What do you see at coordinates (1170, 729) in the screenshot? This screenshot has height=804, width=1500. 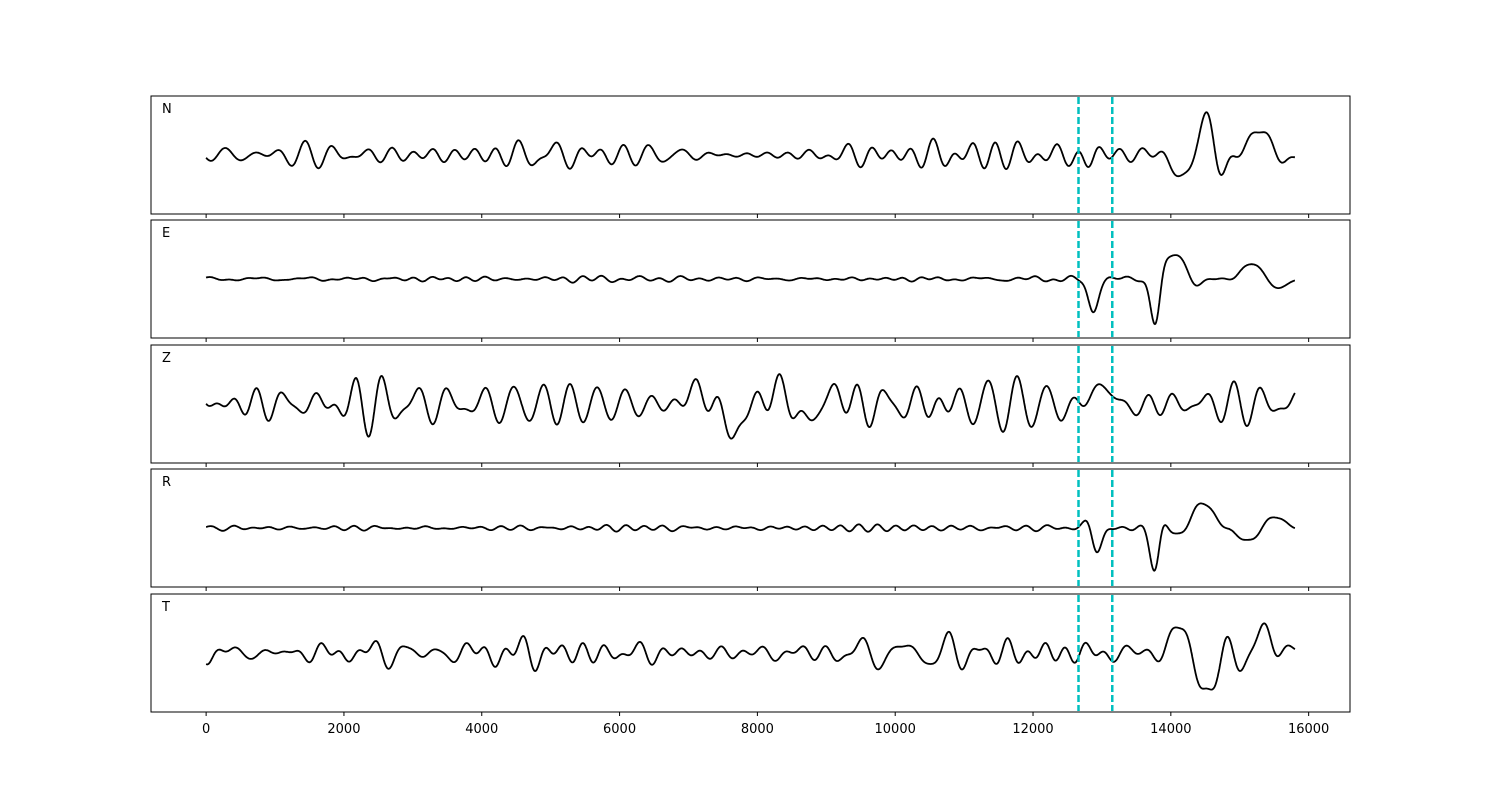 I see `x-tick-label: 14000` at bounding box center [1170, 729].